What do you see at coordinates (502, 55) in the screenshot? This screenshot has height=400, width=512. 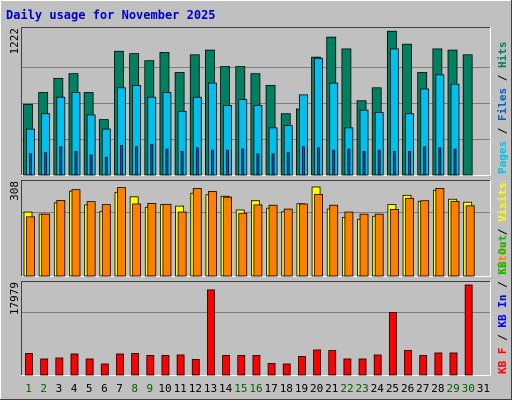 I see `panel-1-legend-part-4: Hits` at bounding box center [502, 55].